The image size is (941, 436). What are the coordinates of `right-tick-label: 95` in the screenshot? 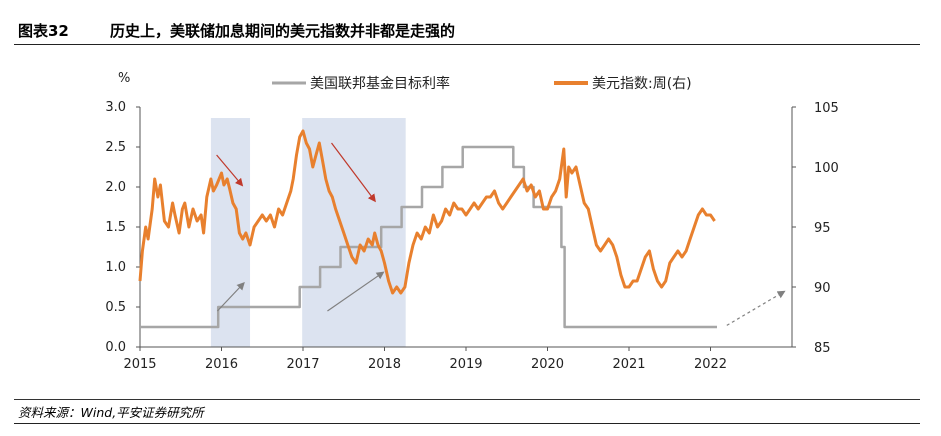 It's located at (822, 228).